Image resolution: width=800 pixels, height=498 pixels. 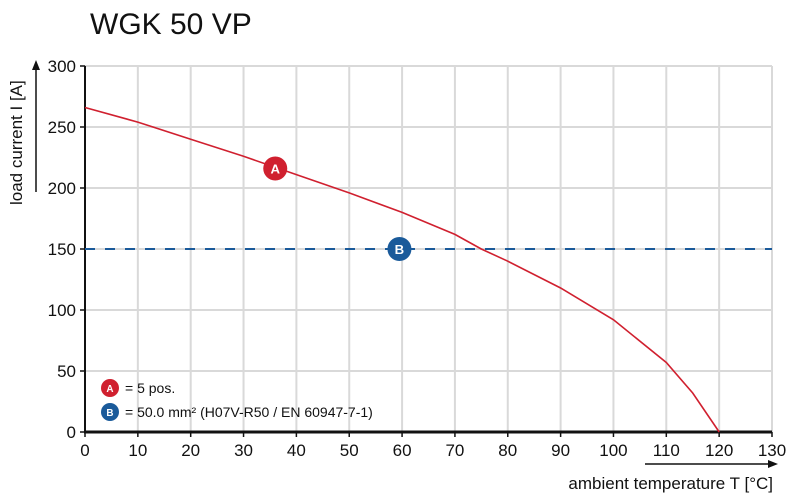 I want to click on y-tick-label: 0, so click(x=71, y=432).